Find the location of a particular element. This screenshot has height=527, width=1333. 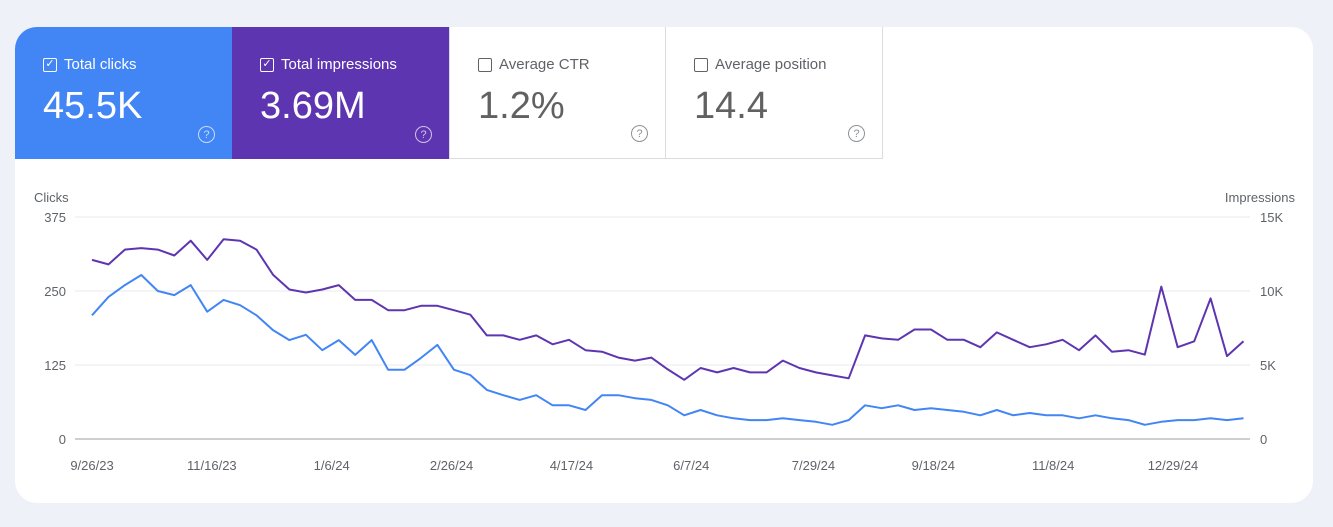

metric-tile-average-position: Average position 14.4 ? is located at coordinates (774, 93).